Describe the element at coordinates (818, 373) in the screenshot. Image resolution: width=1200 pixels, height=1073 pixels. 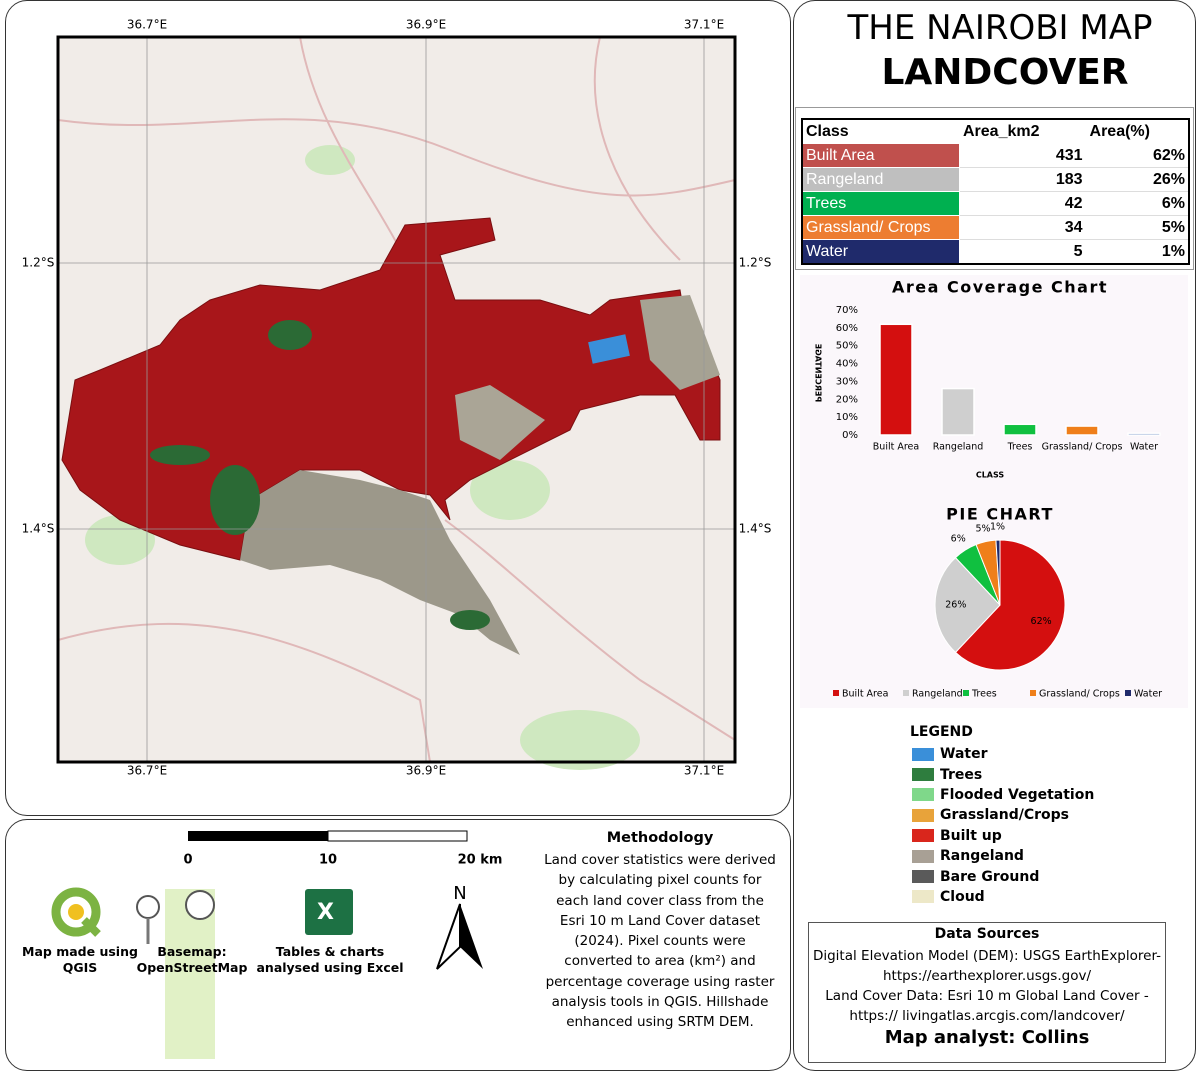
I see `y-axis-label: PERCENTAGE` at that location.